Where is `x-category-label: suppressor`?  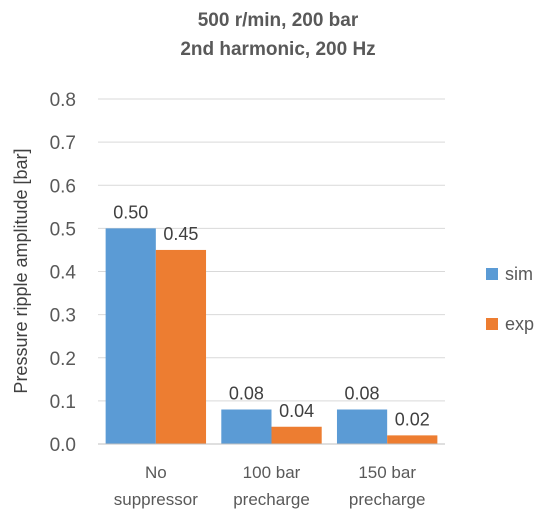
x-category-label: suppressor is located at coordinates (156, 499).